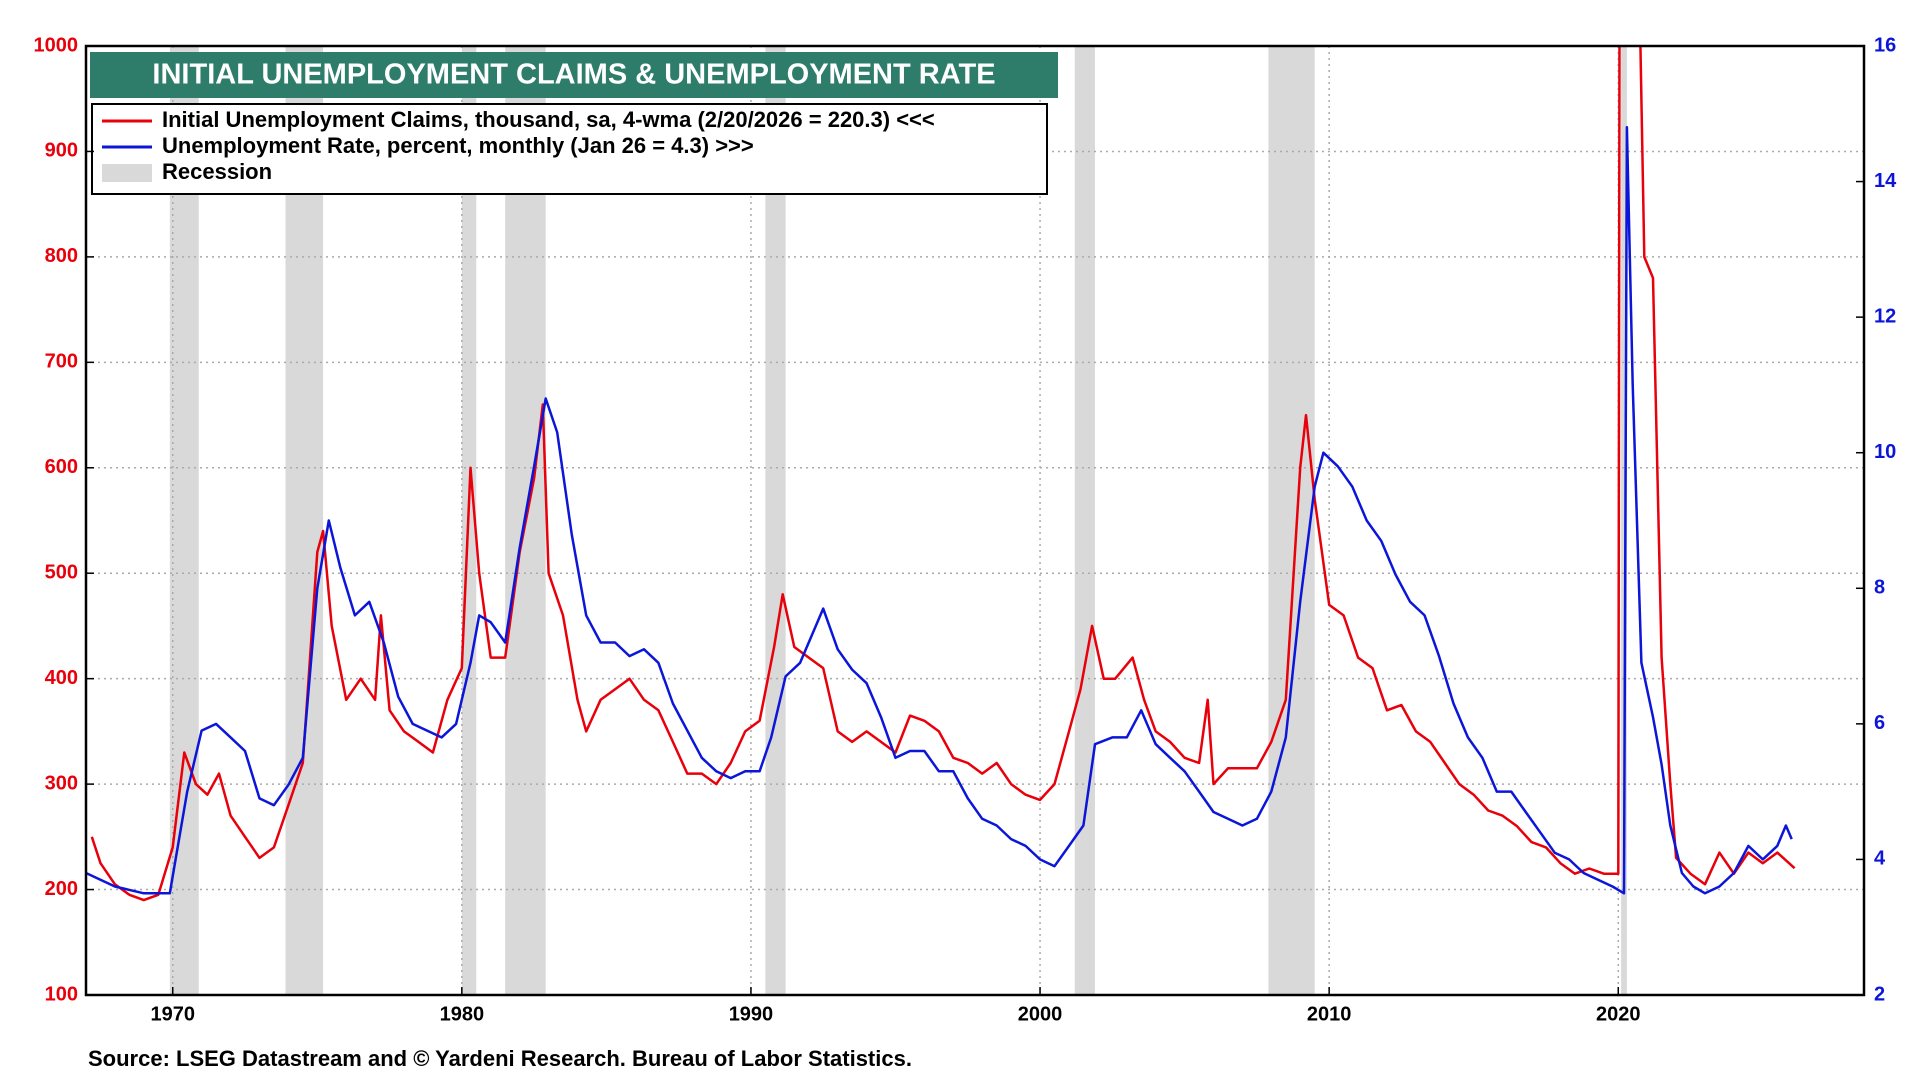 The image size is (1920, 1085). Describe the element at coordinates (751, 1014) in the screenshot. I see `x-tick-label: 1990` at that location.